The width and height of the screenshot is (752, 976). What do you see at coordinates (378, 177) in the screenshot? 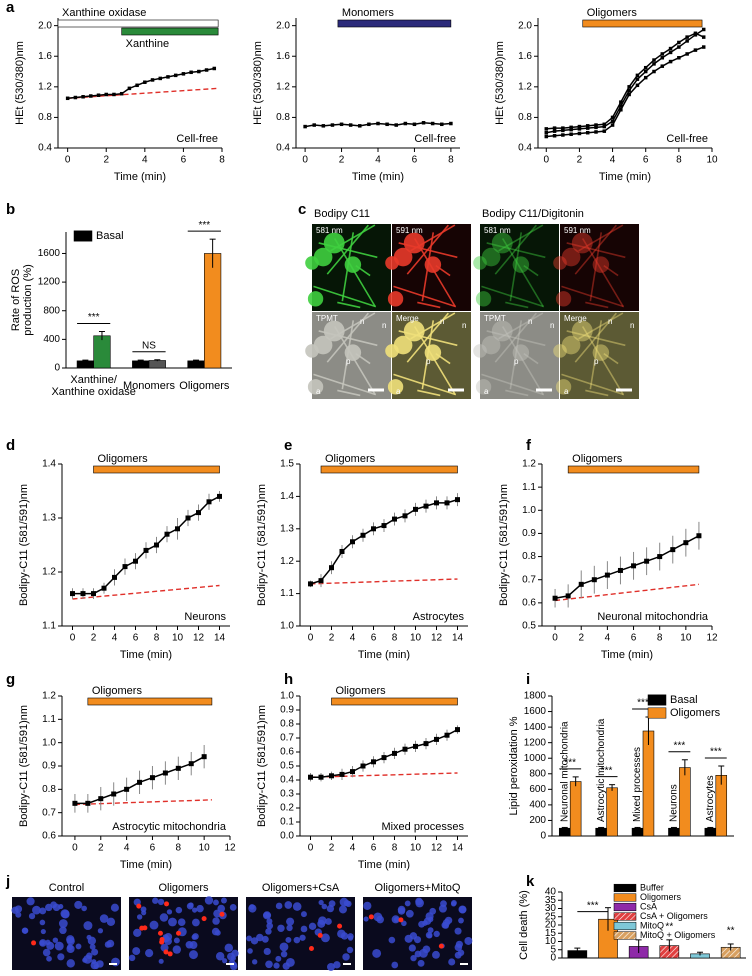
I see `x-axis-label: Time (min)` at bounding box center [378, 177].